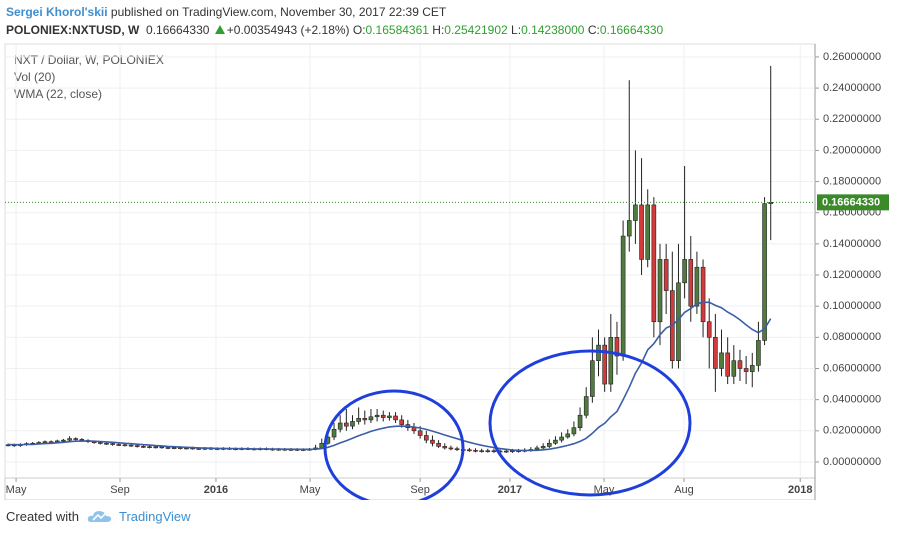 The height and width of the screenshot is (534, 905). What do you see at coordinates (852, 368) in the screenshot?
I see `y-tick-label: 0.06000000` at bounding box center [852, 368].